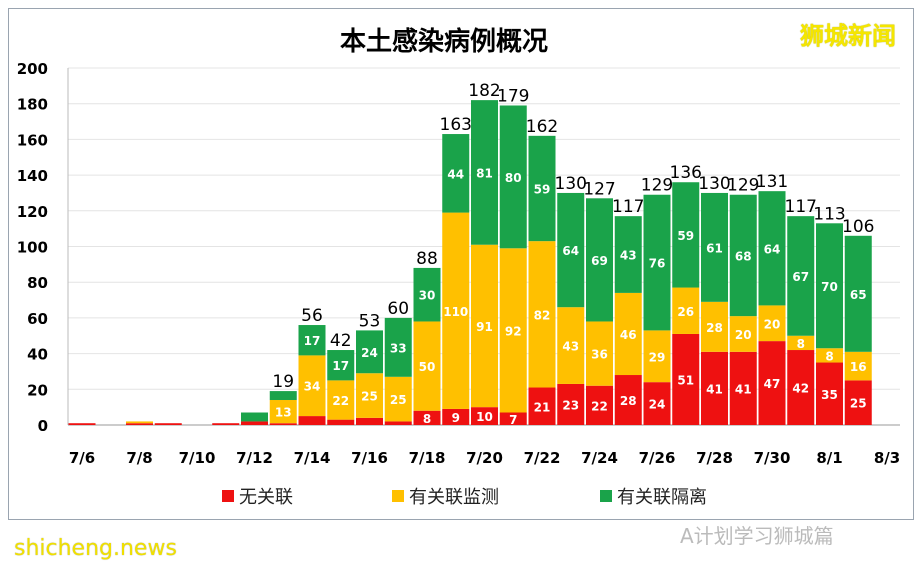 The height and width of the screenshot is (572, 922). I want to click on data-label: 68, so click(743, 256).